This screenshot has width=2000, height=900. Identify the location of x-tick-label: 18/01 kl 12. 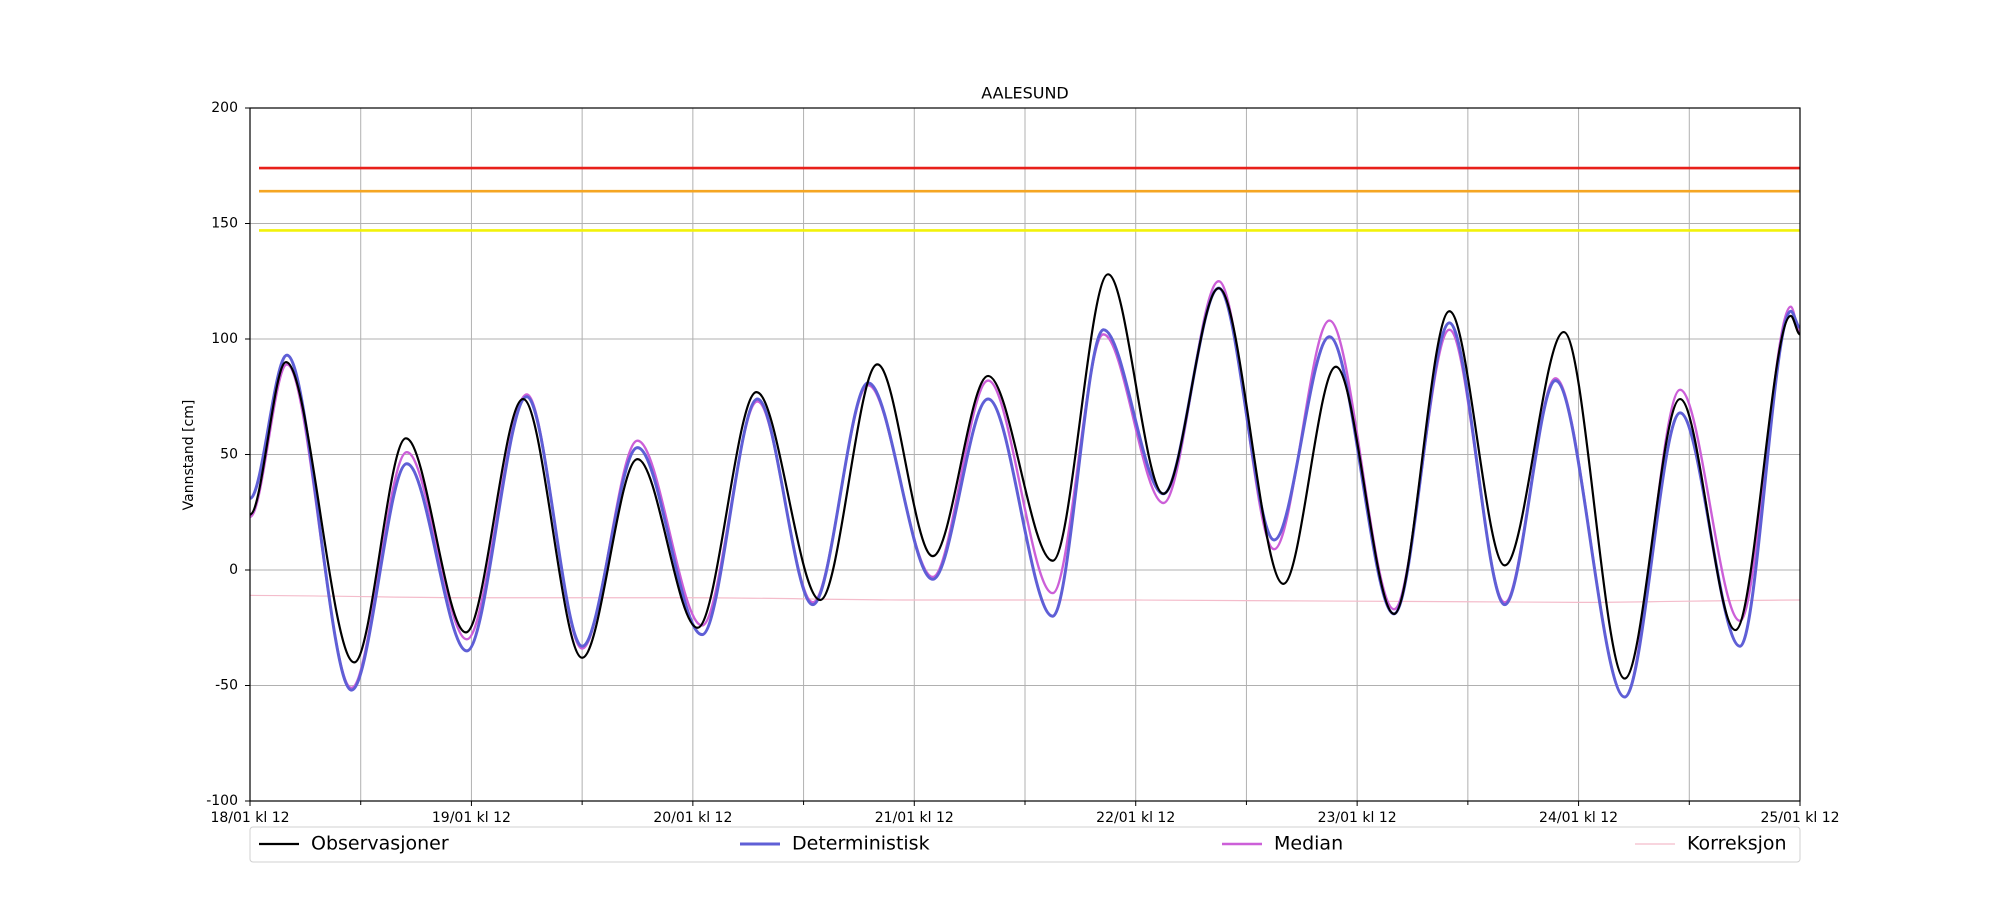
(249, 818).